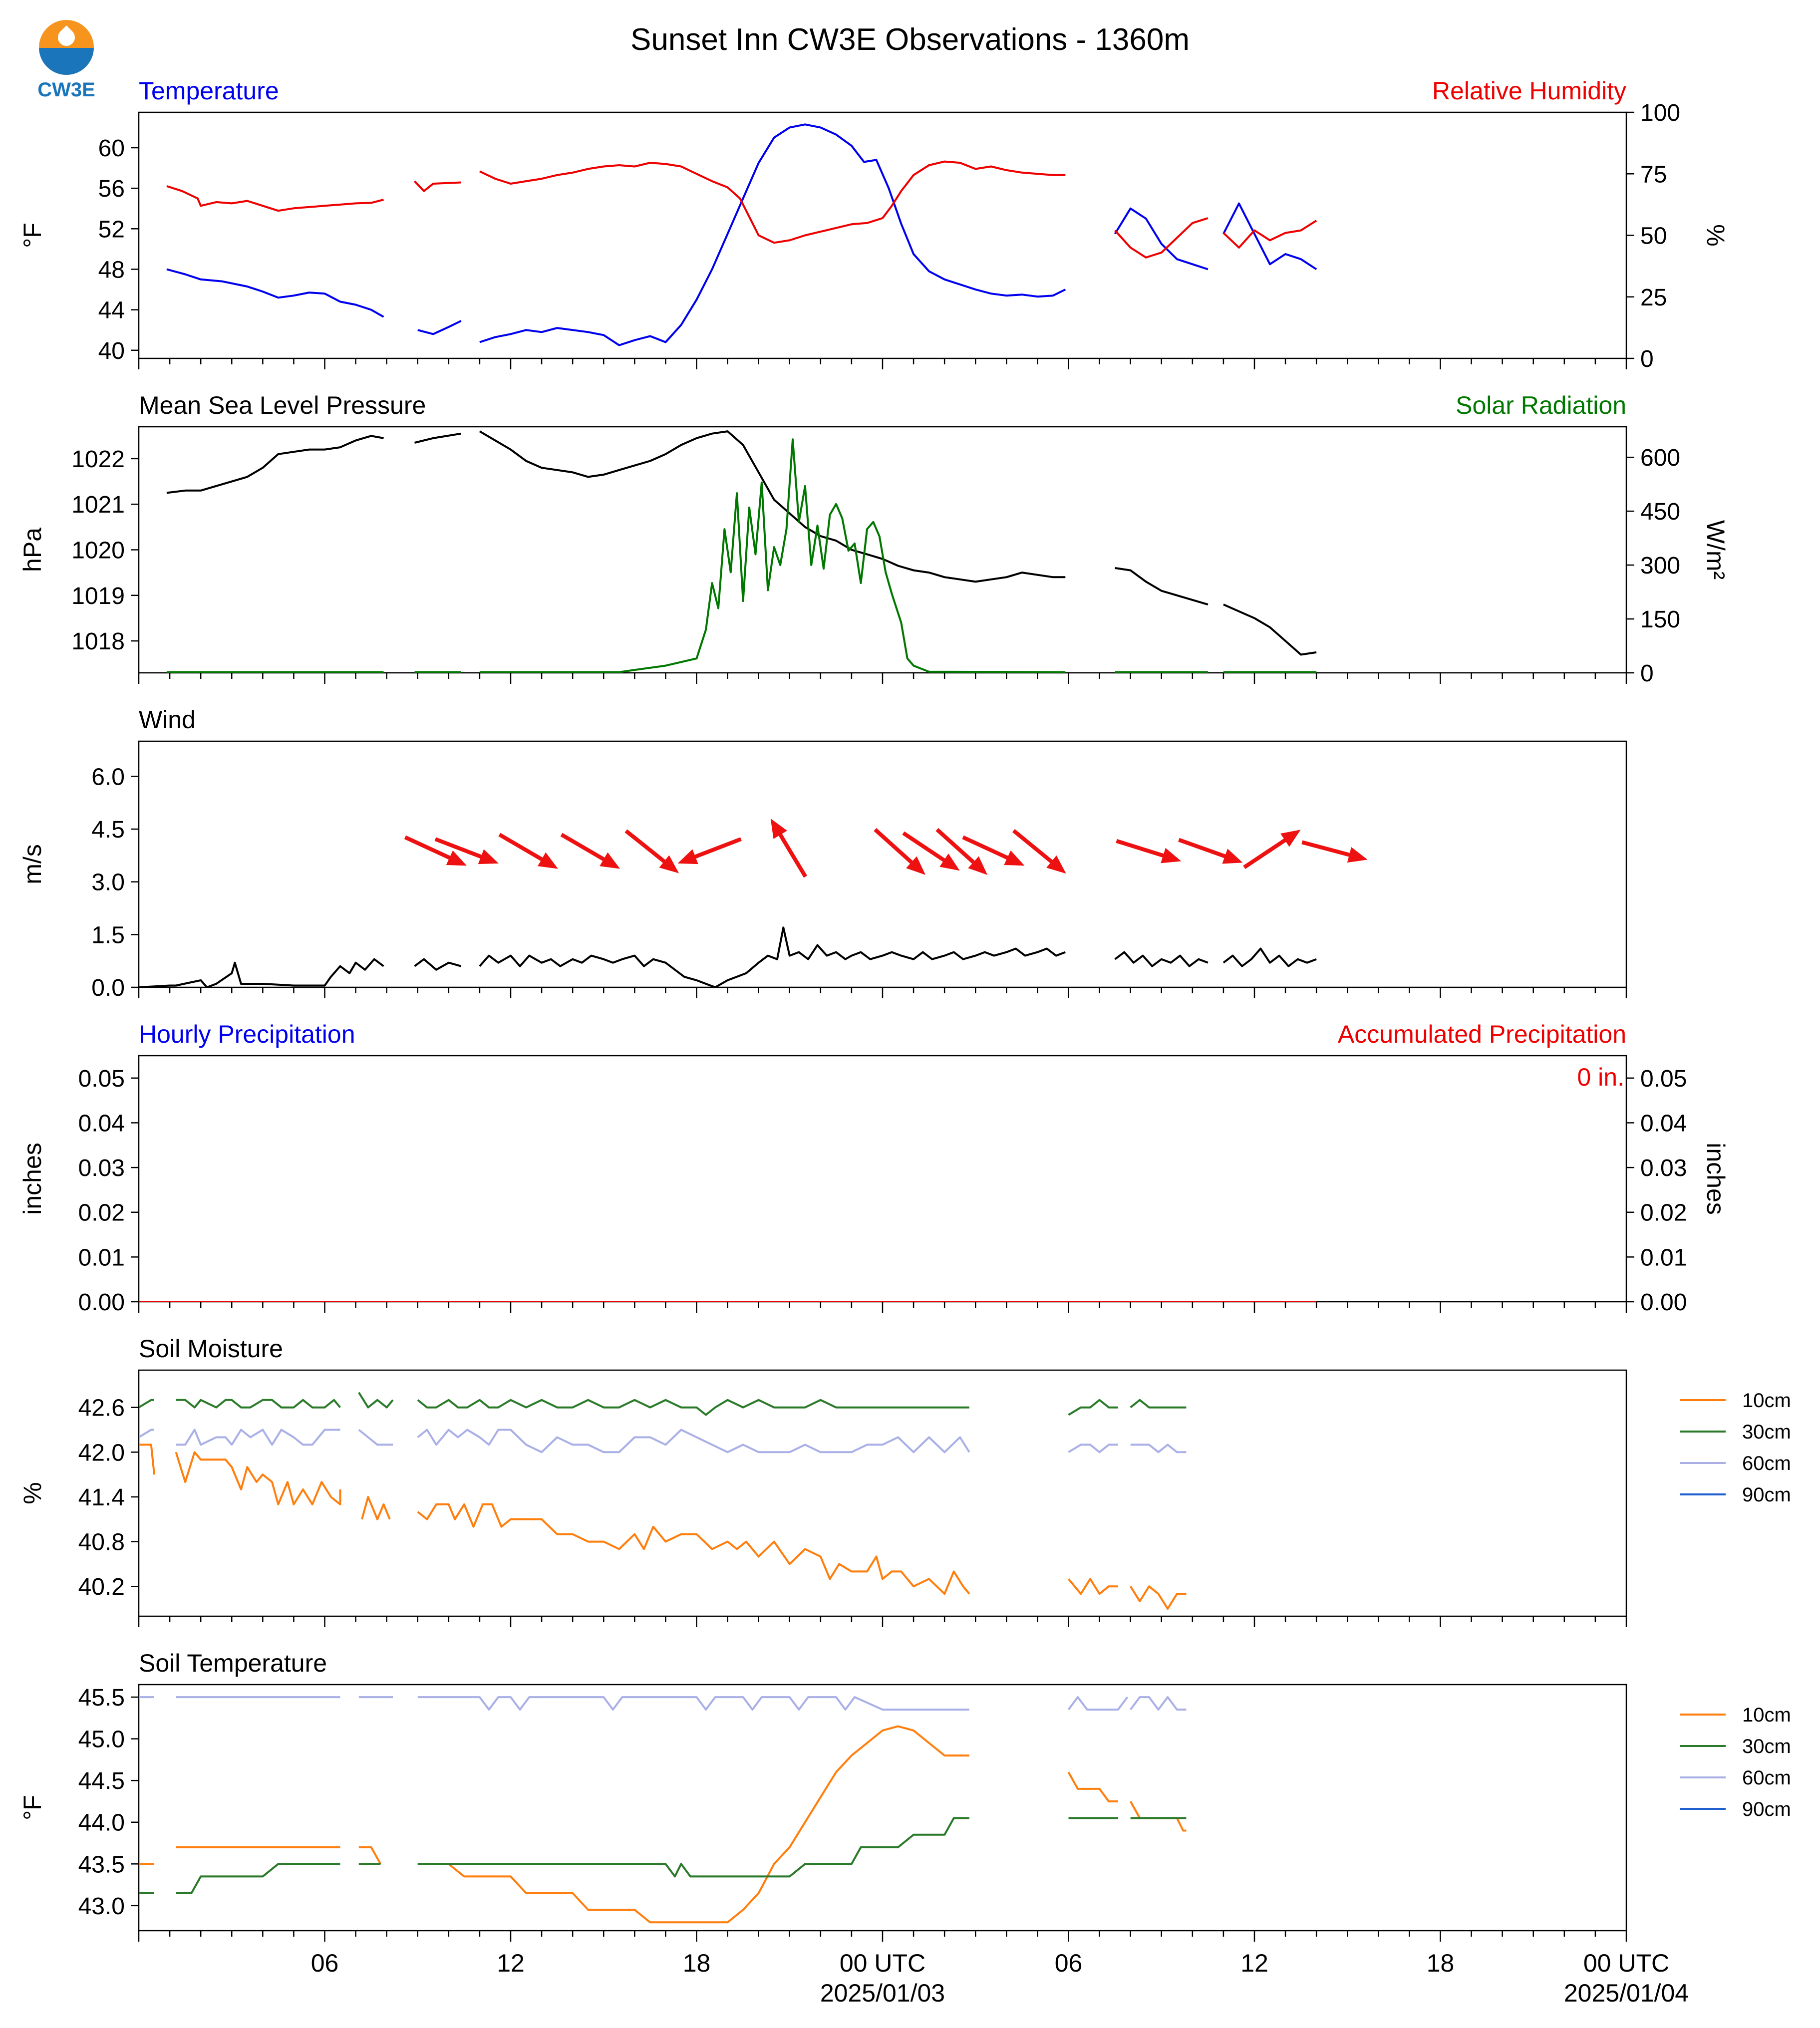 The width and height of the screenshot is (1820, 2028). Describe the element at coordinates (1766, 1463) in the screenshot. I see `legend-label: 60cm` at that location.